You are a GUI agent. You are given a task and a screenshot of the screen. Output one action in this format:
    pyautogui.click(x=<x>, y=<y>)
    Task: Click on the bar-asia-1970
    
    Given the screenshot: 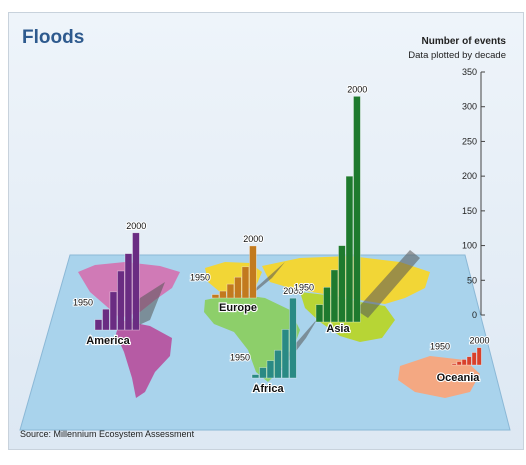 What is the action you would take?
    pyautogui.click(x=334, y=296)
    